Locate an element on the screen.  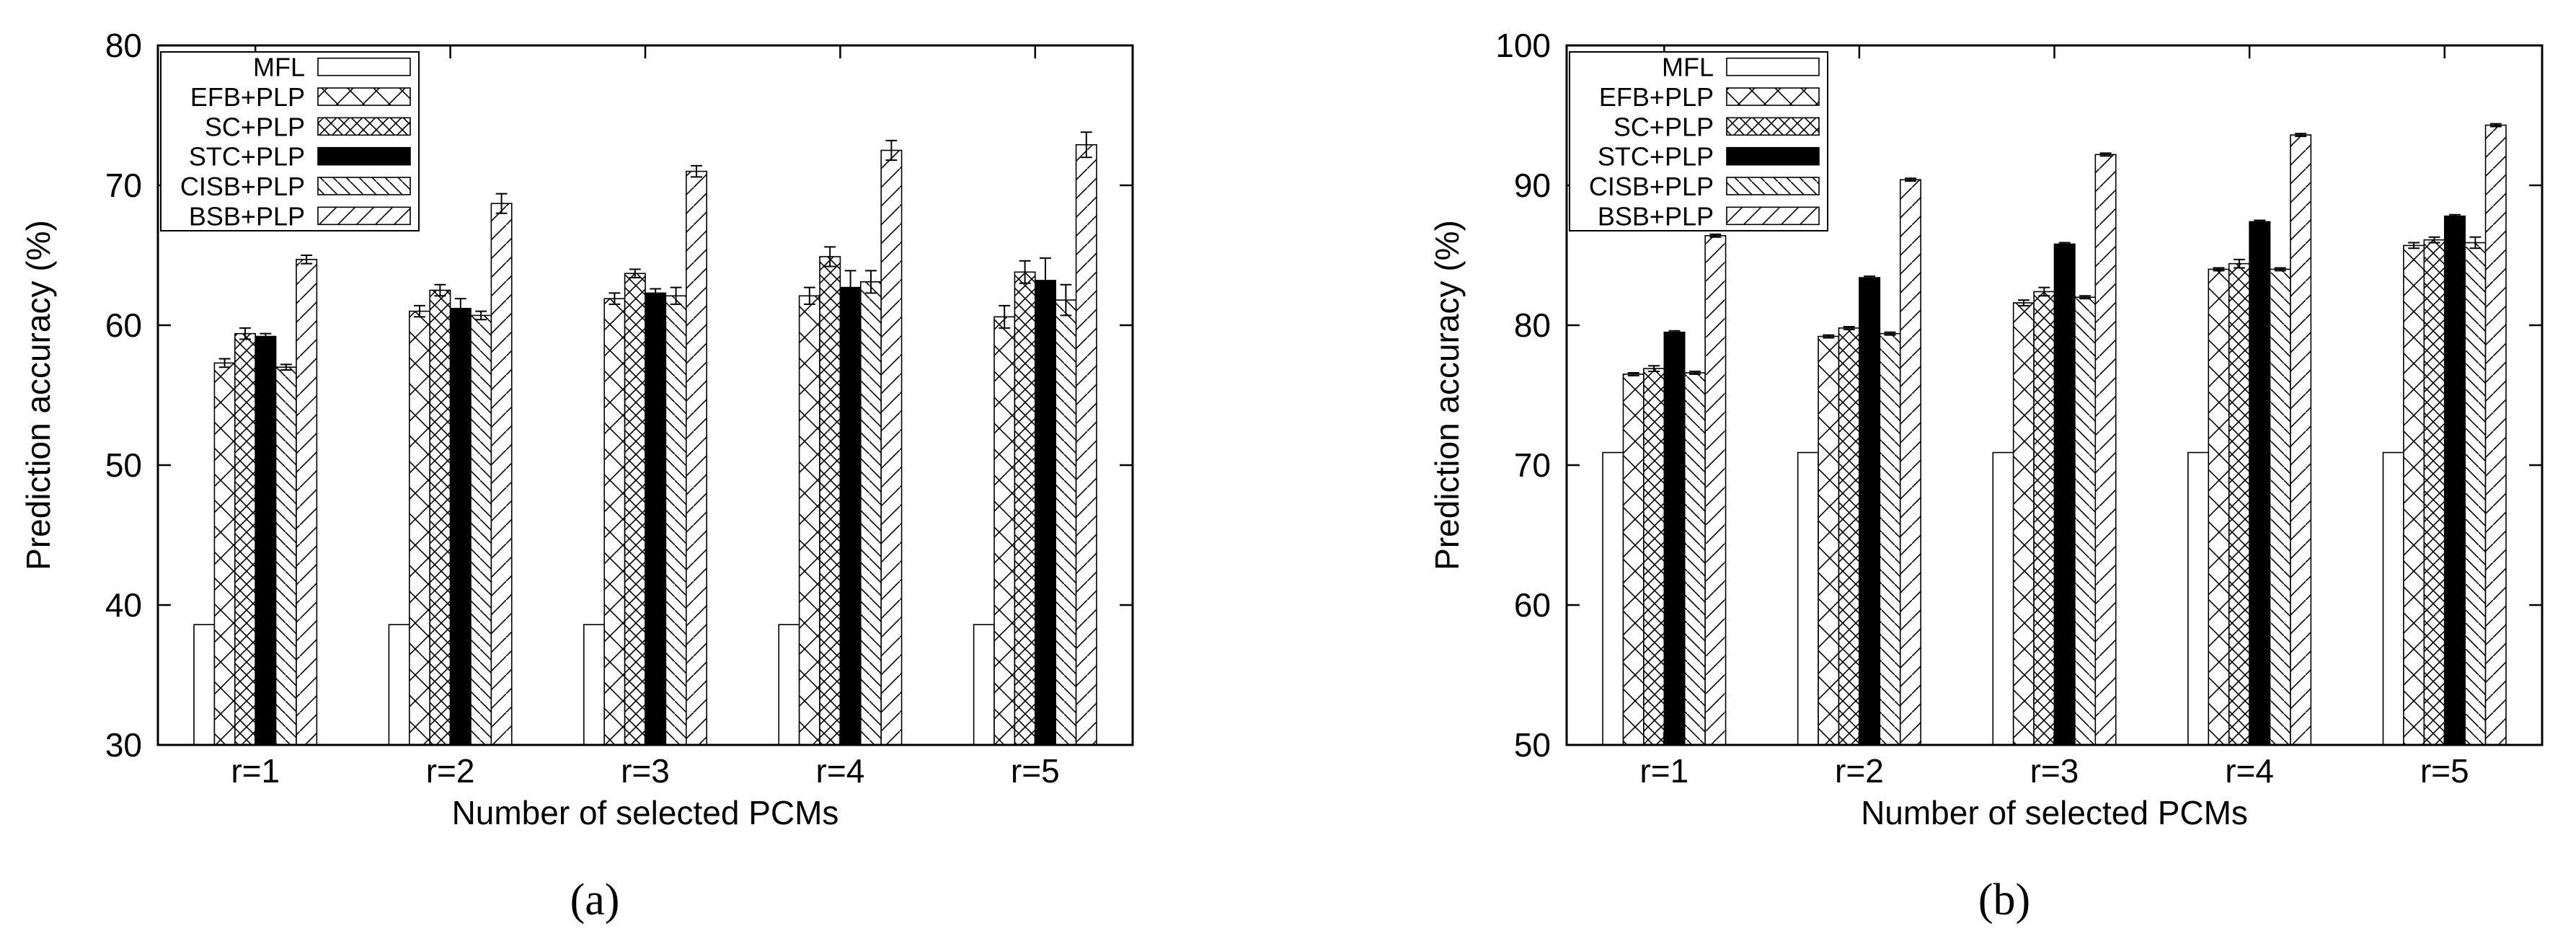
x-tick-label: r=2 is located at coordinates (450, 771).